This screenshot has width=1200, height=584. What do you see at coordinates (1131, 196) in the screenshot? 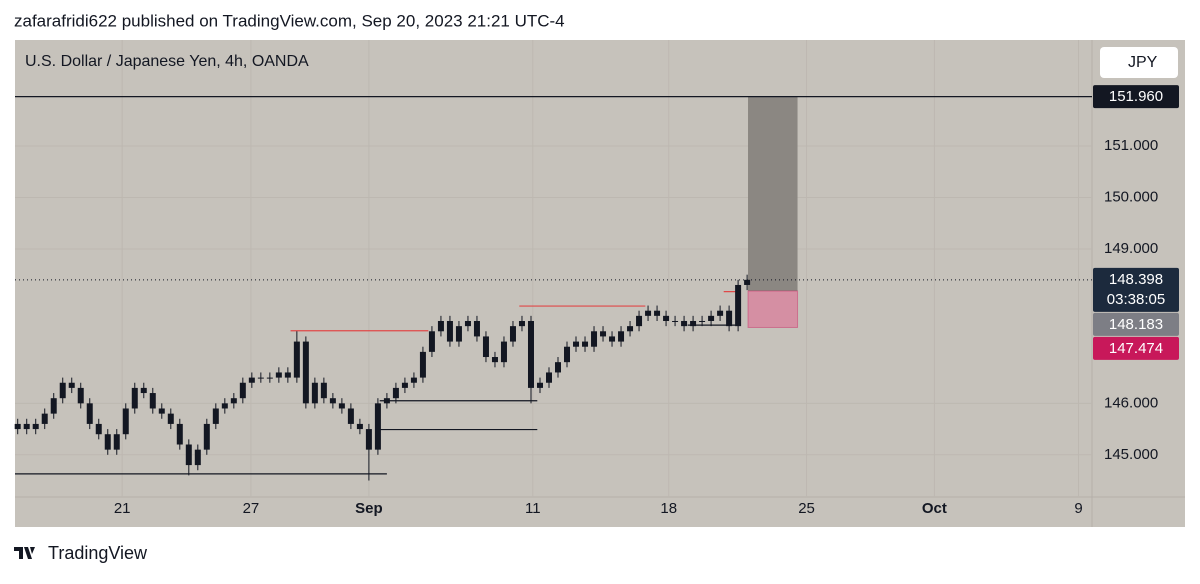
I see `y-tick-label: 150.000` at bounding box center [1131, 196].